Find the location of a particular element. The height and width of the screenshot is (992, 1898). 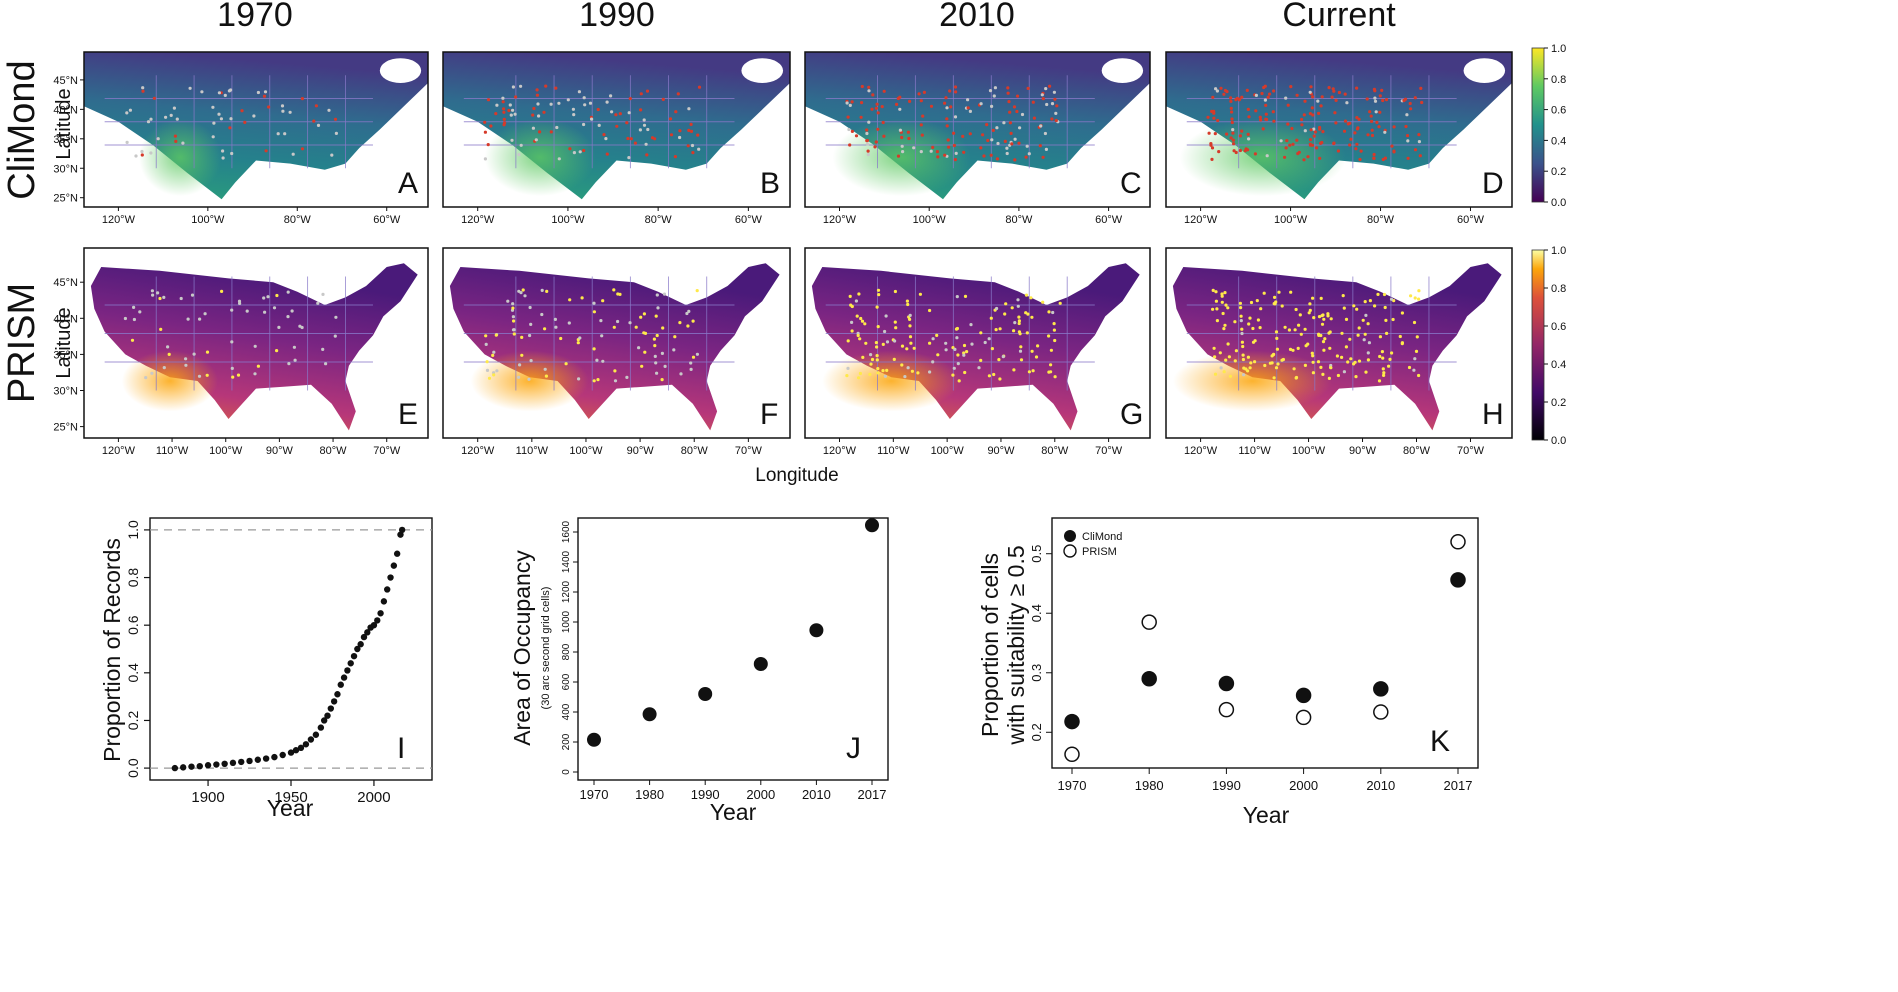

chart-K-xtick-label: 1980 is located at coordinates (1149, 785).